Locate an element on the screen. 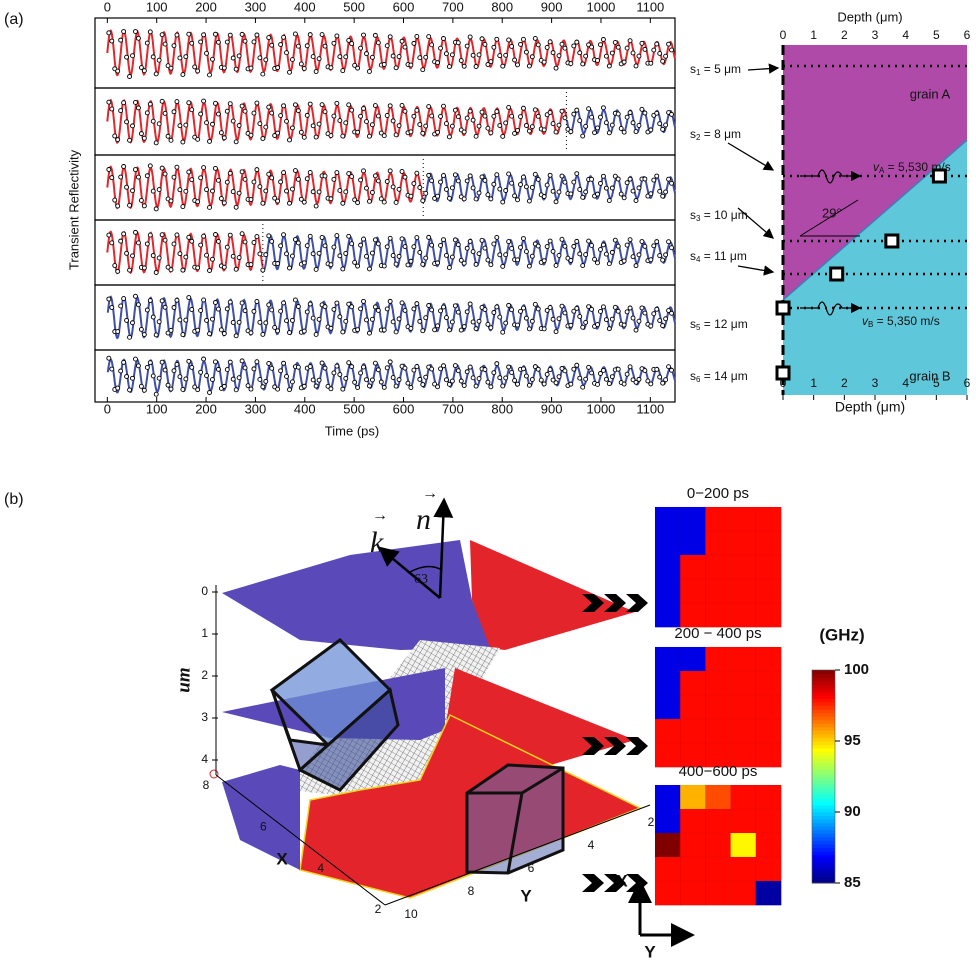 The width and height of the screenshot is (976, 963). x-tick-label: 100 is located at coordinates (157, 7).